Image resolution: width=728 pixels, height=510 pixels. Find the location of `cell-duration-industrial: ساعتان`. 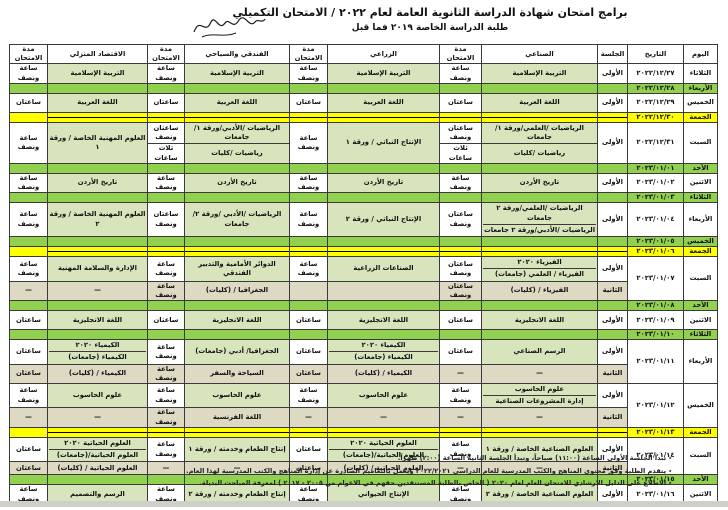

cell-duration-industrial: ساعتان is located at coordinates (460, 352).